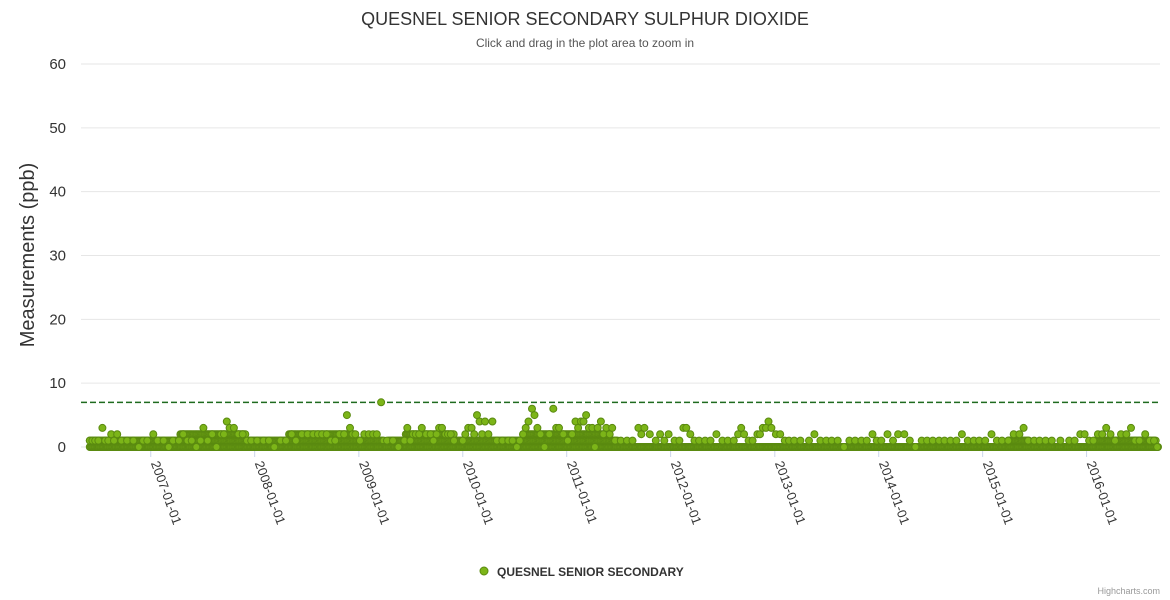  What do you see at coordinates (590, 572) in the screenshot?
I see `legend-label: QUESNEL SENIOR SECONDARY` at bounding box center [590, 572].